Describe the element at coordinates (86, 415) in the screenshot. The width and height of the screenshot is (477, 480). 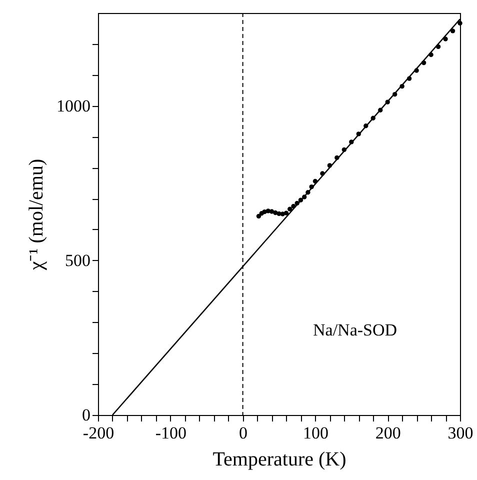
I see `y-tick-label: 0` at that location.